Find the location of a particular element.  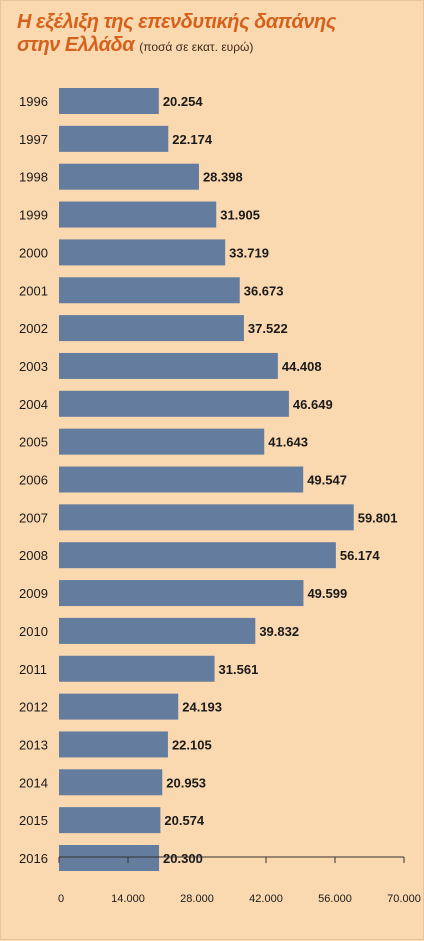

value-label: 24.193 is located at coordinates (202, 707).